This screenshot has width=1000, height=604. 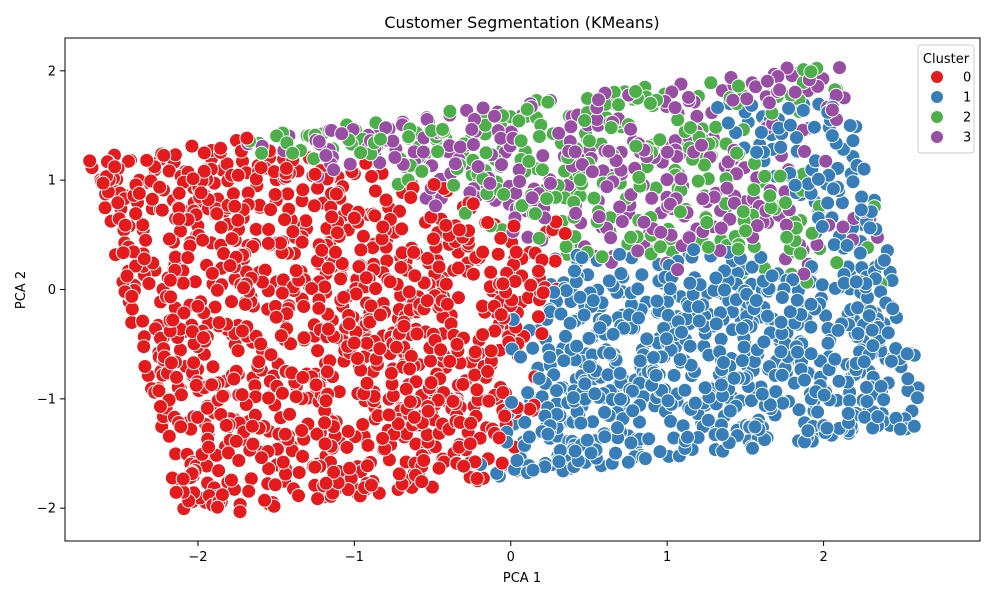 I want to click on legend-entries: 0 1 2 3, so click(x=950, y=108).